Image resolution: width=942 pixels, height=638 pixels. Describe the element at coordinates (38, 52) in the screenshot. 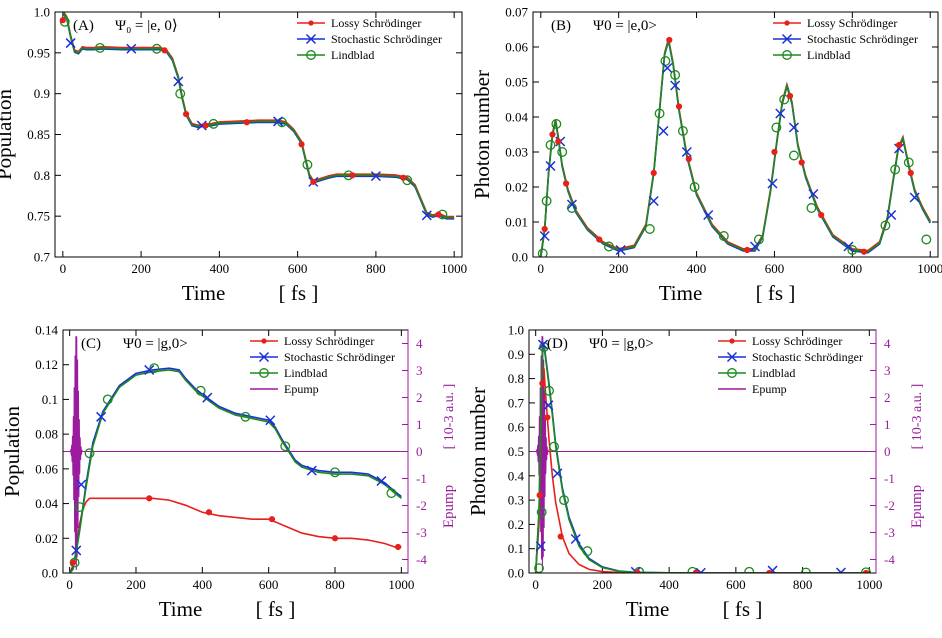

I see `y-tick-label: 0.95` at that location.